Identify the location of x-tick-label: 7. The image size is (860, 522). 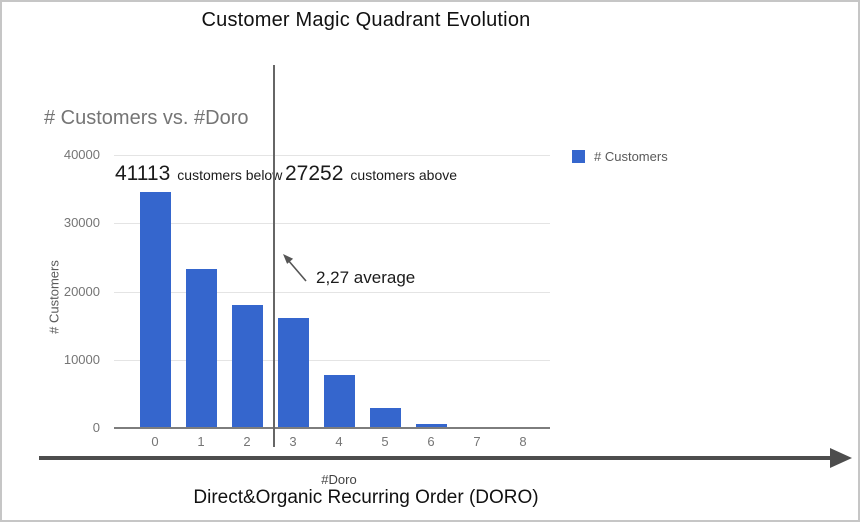
(477, 441).